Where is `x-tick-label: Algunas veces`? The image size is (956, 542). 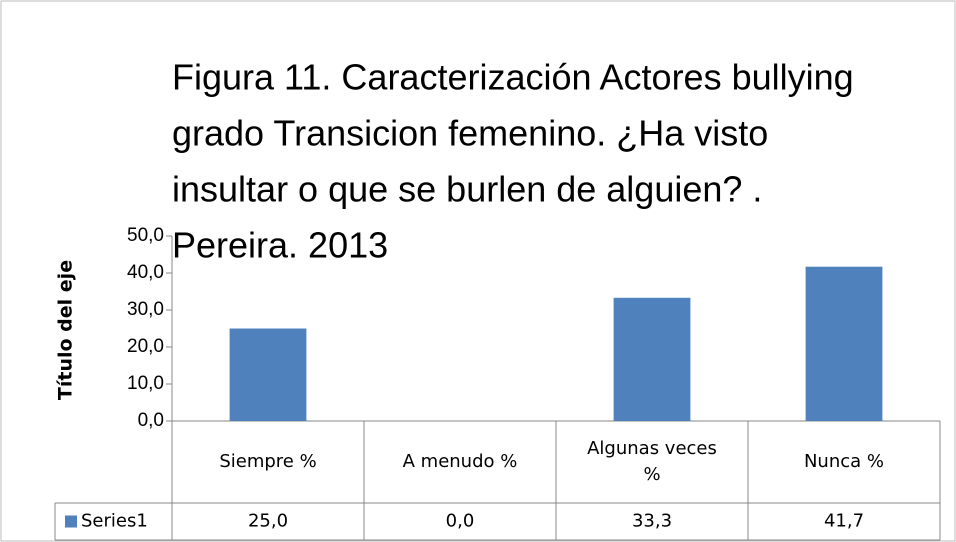
x-tick-label: Algunas veces is located at coordinates (652, 448).